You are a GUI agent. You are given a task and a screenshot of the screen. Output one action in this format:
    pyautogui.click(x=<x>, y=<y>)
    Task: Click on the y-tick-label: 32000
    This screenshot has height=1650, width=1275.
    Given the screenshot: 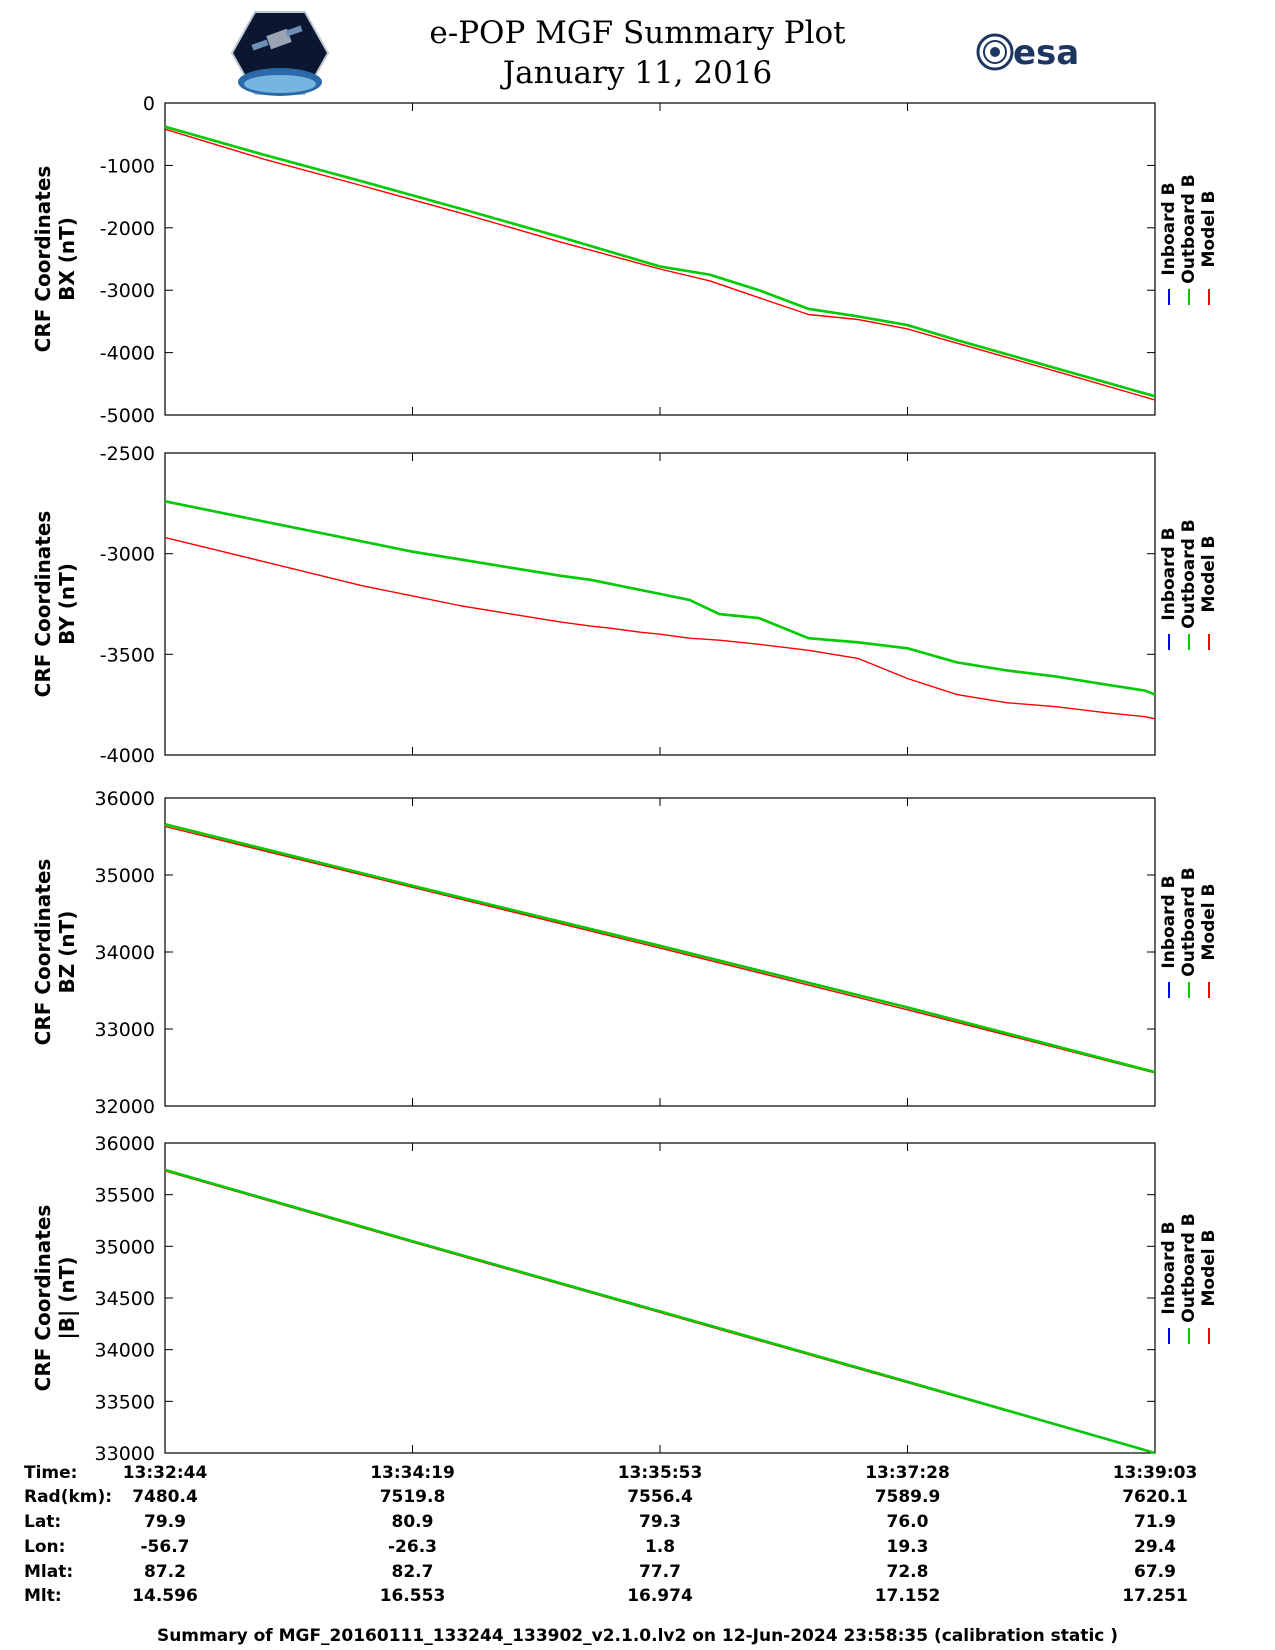 What is the action you would take?
    pyautogui.click(x=125, y=1107)
    